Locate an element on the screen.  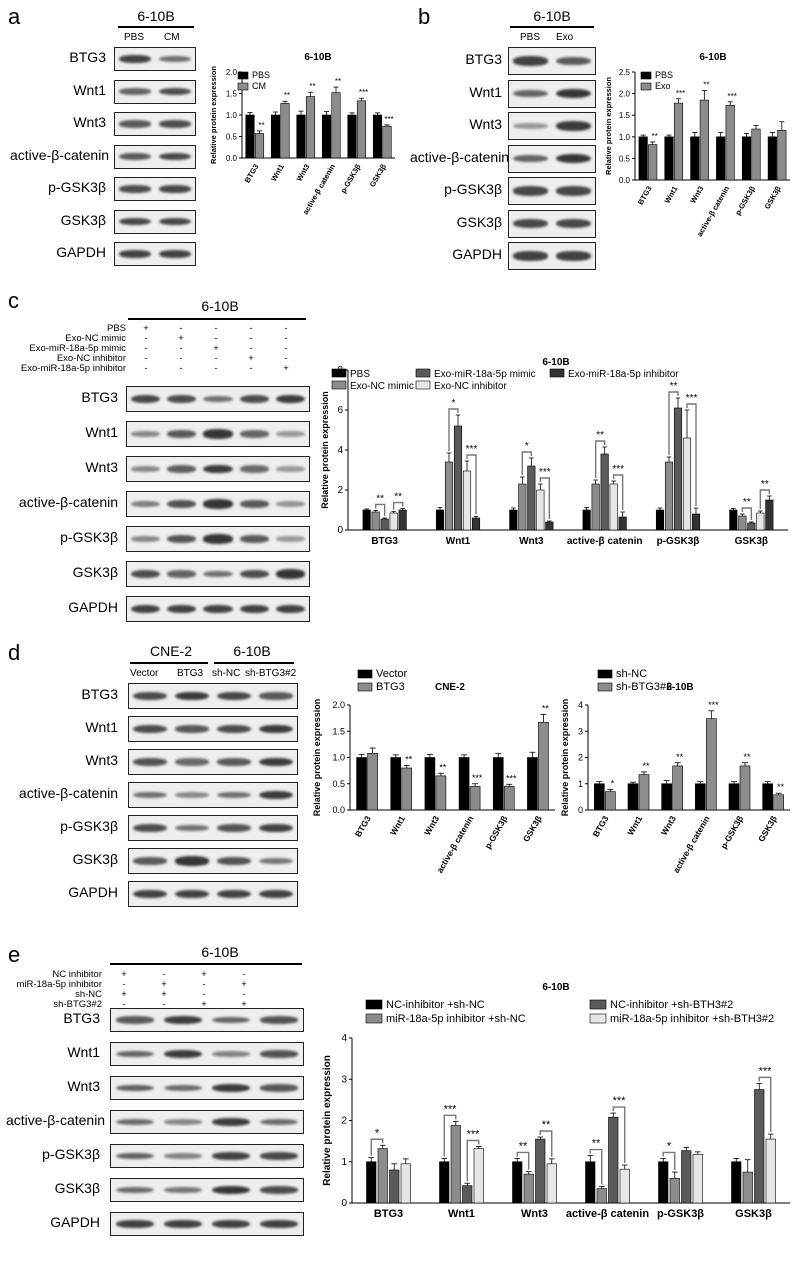
blot-c-group-header: 6-10B is located at coordinates (220, 306).